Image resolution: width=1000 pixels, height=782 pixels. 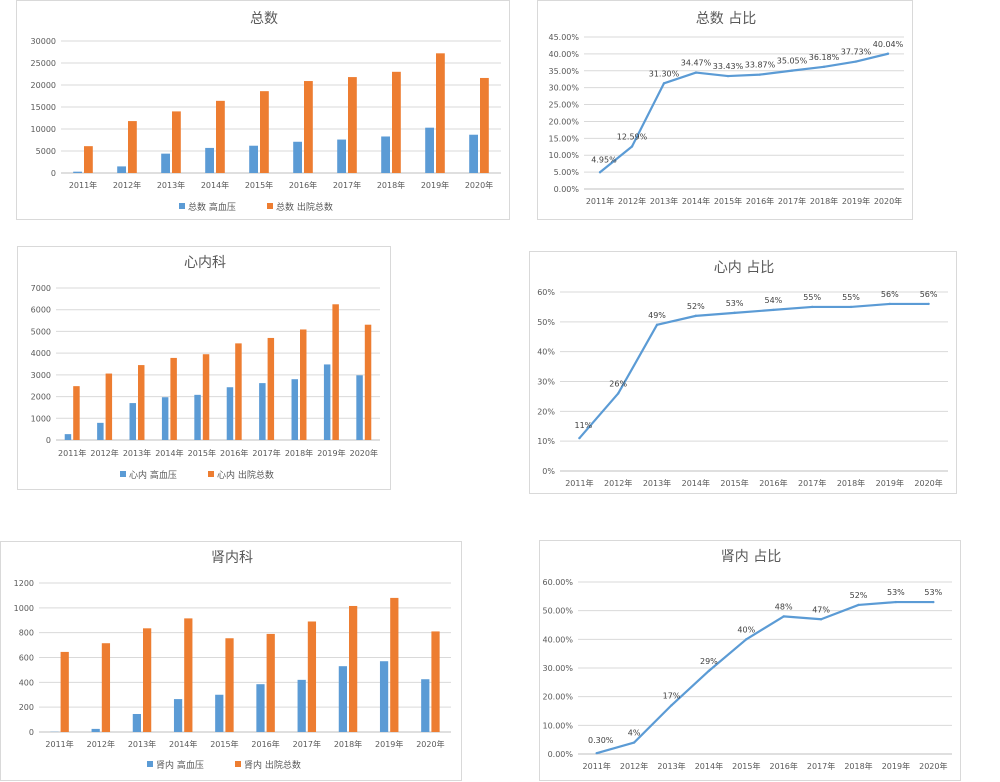 What do you see at coordinates (696, 63) in the screenshot?
I see `data-label: 34.47%` at bounding box center [696, 63].